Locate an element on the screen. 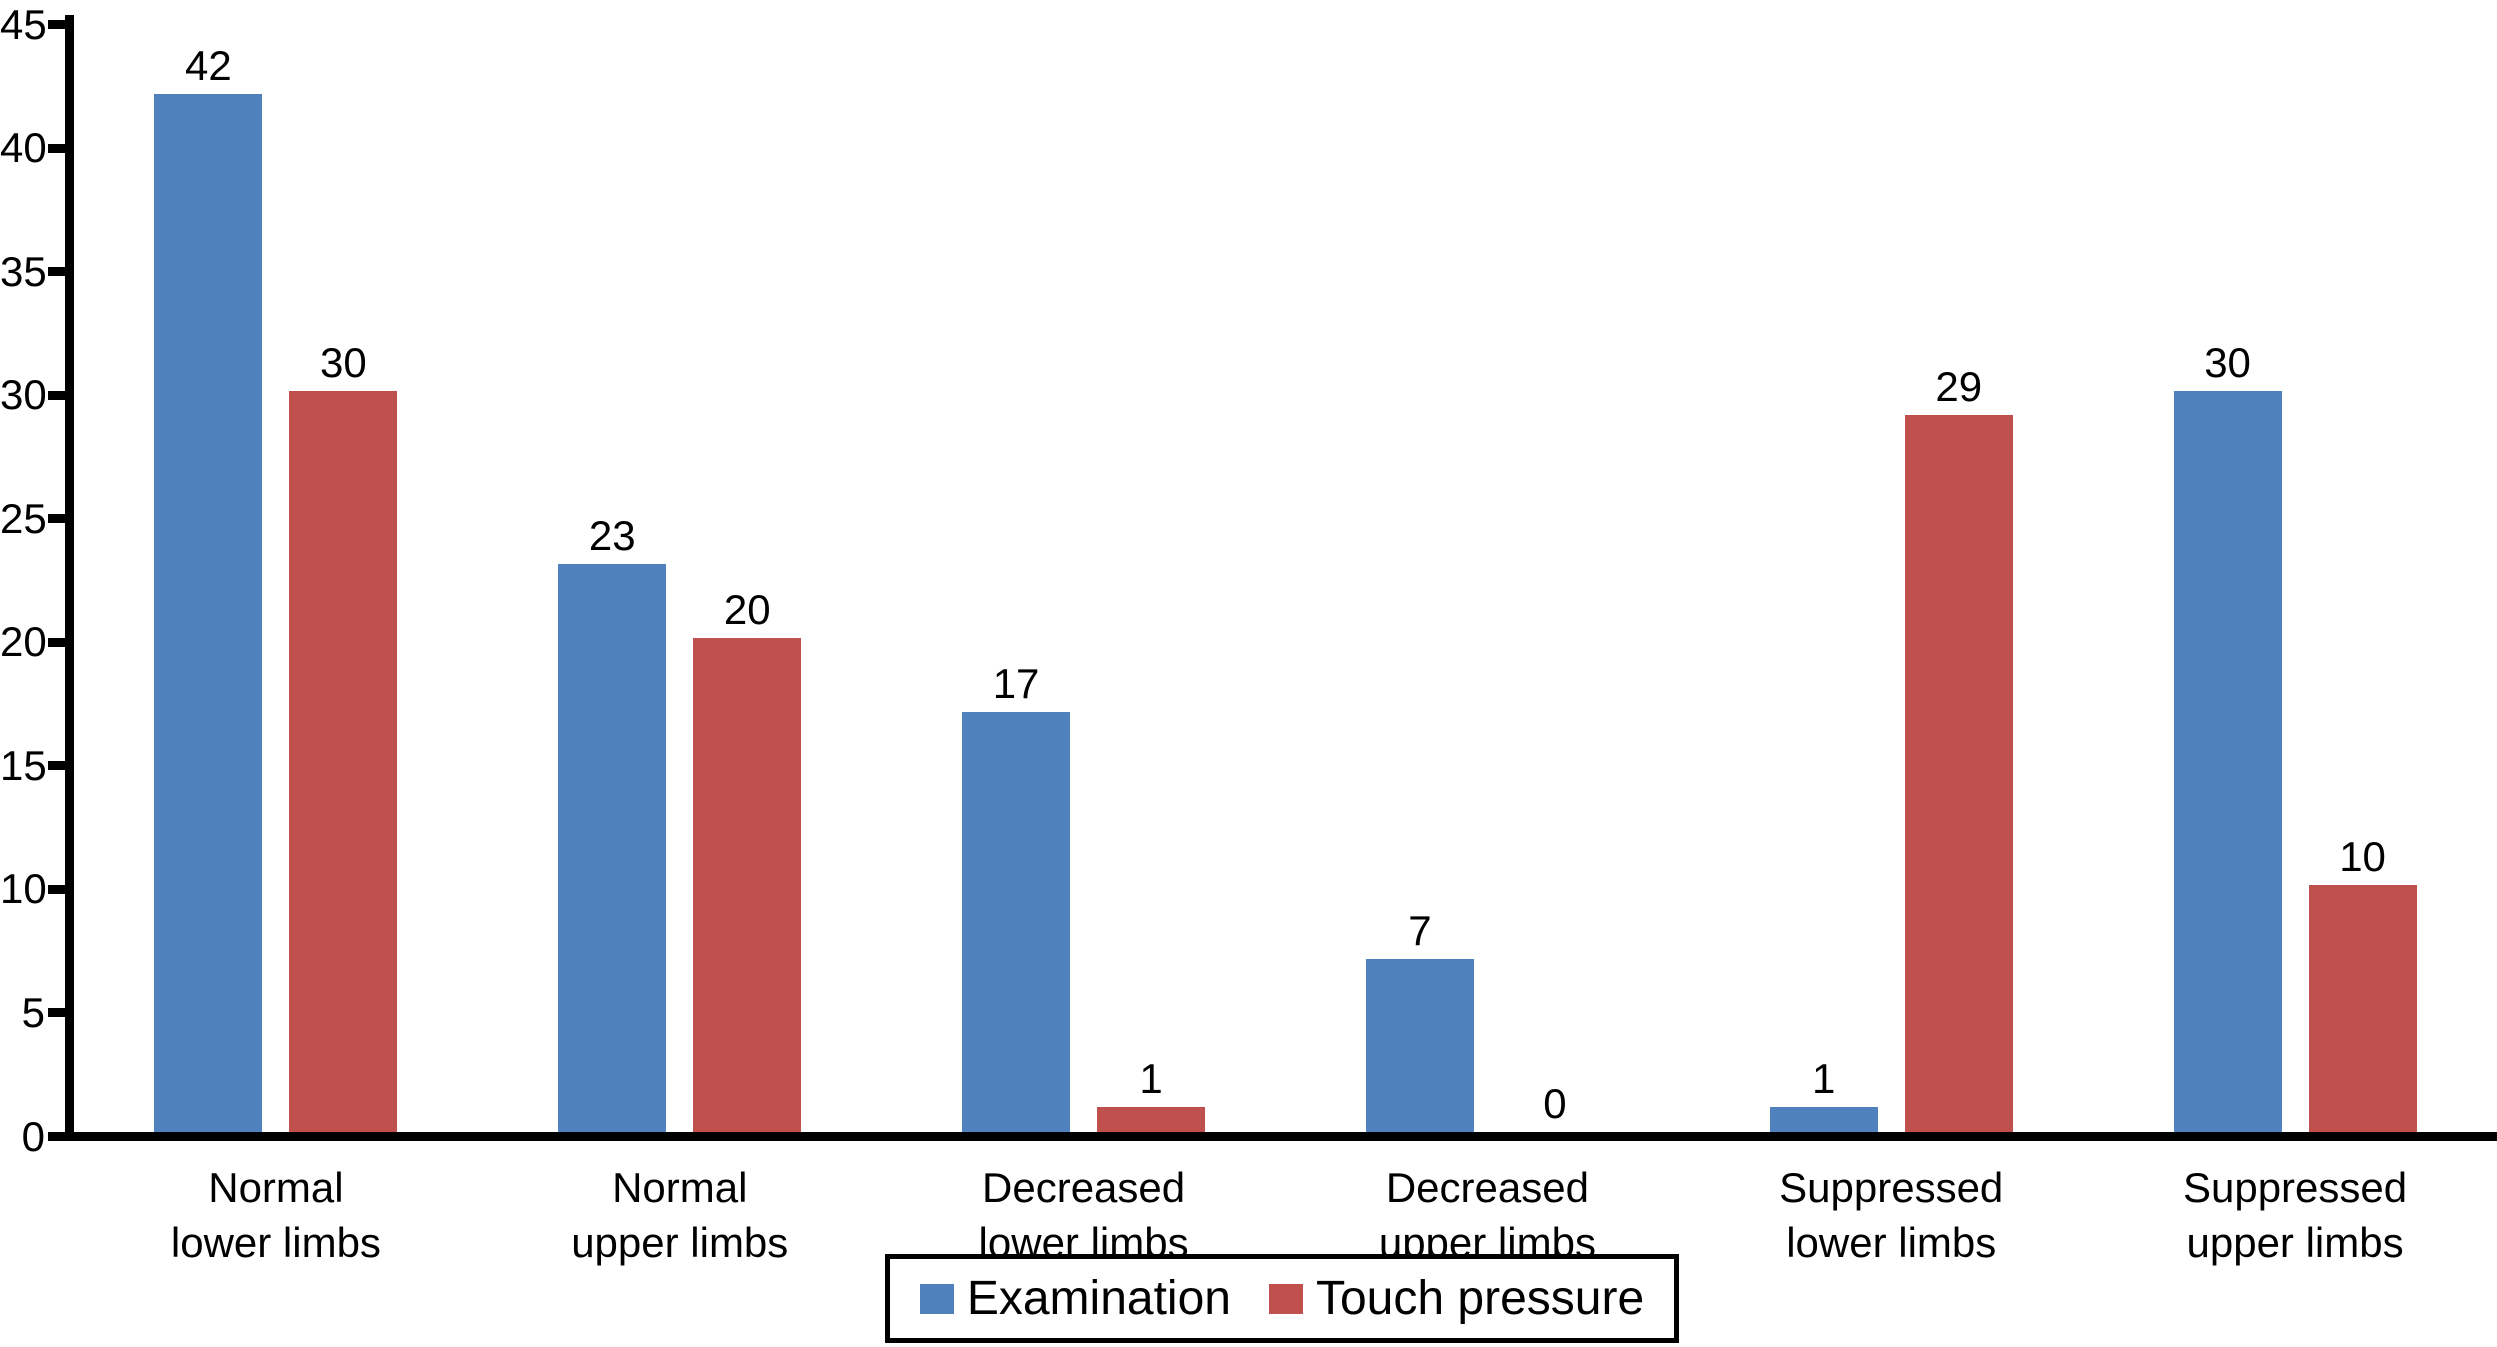 The height and width of the screenshot is (1347, 2497). y-tick-label-35: 35 is located at coordinates (23, 271).